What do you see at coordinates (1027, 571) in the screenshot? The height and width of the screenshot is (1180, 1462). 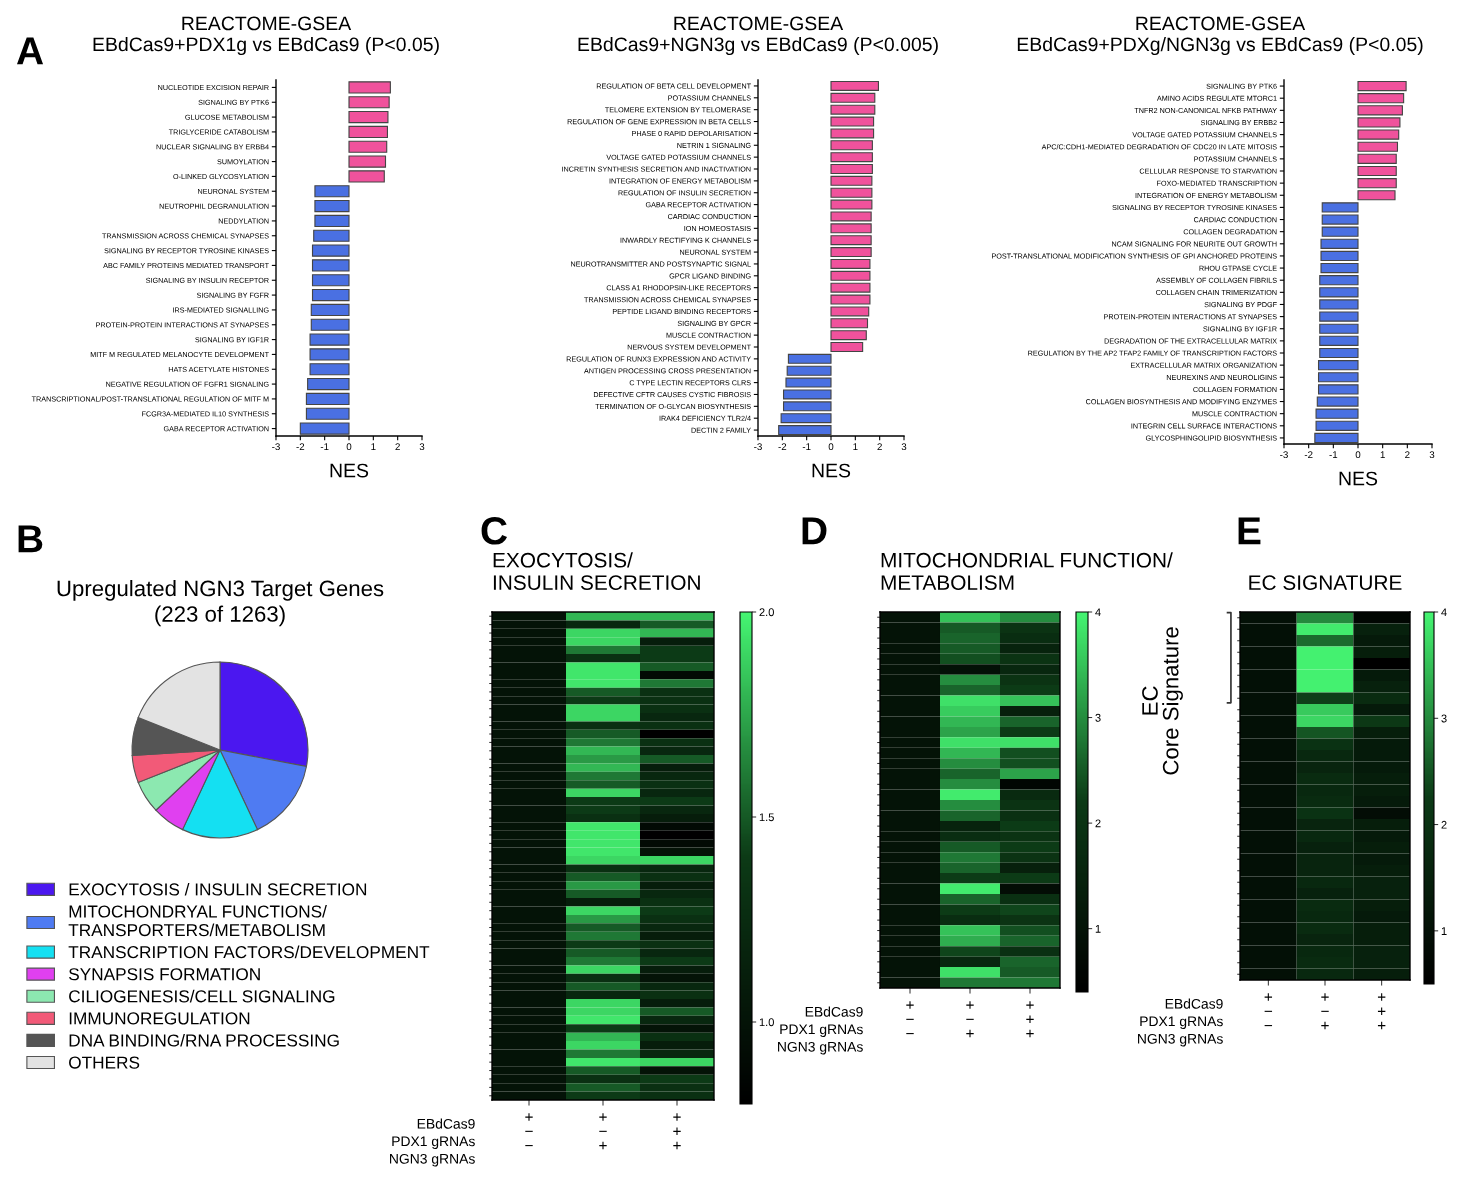 I see `chart-title: MITOCHONDRIAL FUNCTION/ METABOLISM` at bounding box center [1027, 571].